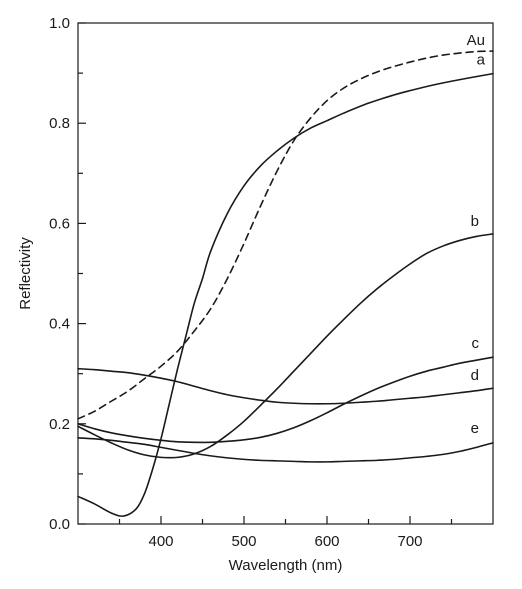  I want to click on x-tick-label: 700, so click(409, 541).